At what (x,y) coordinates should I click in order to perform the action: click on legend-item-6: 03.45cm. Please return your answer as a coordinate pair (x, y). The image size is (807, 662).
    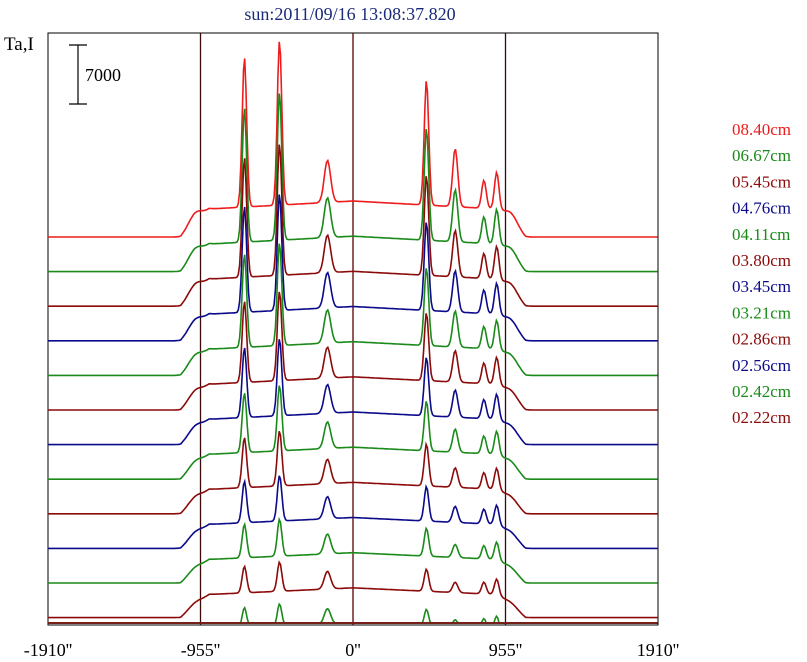
    Looking at the image, I should click on (761, 286).